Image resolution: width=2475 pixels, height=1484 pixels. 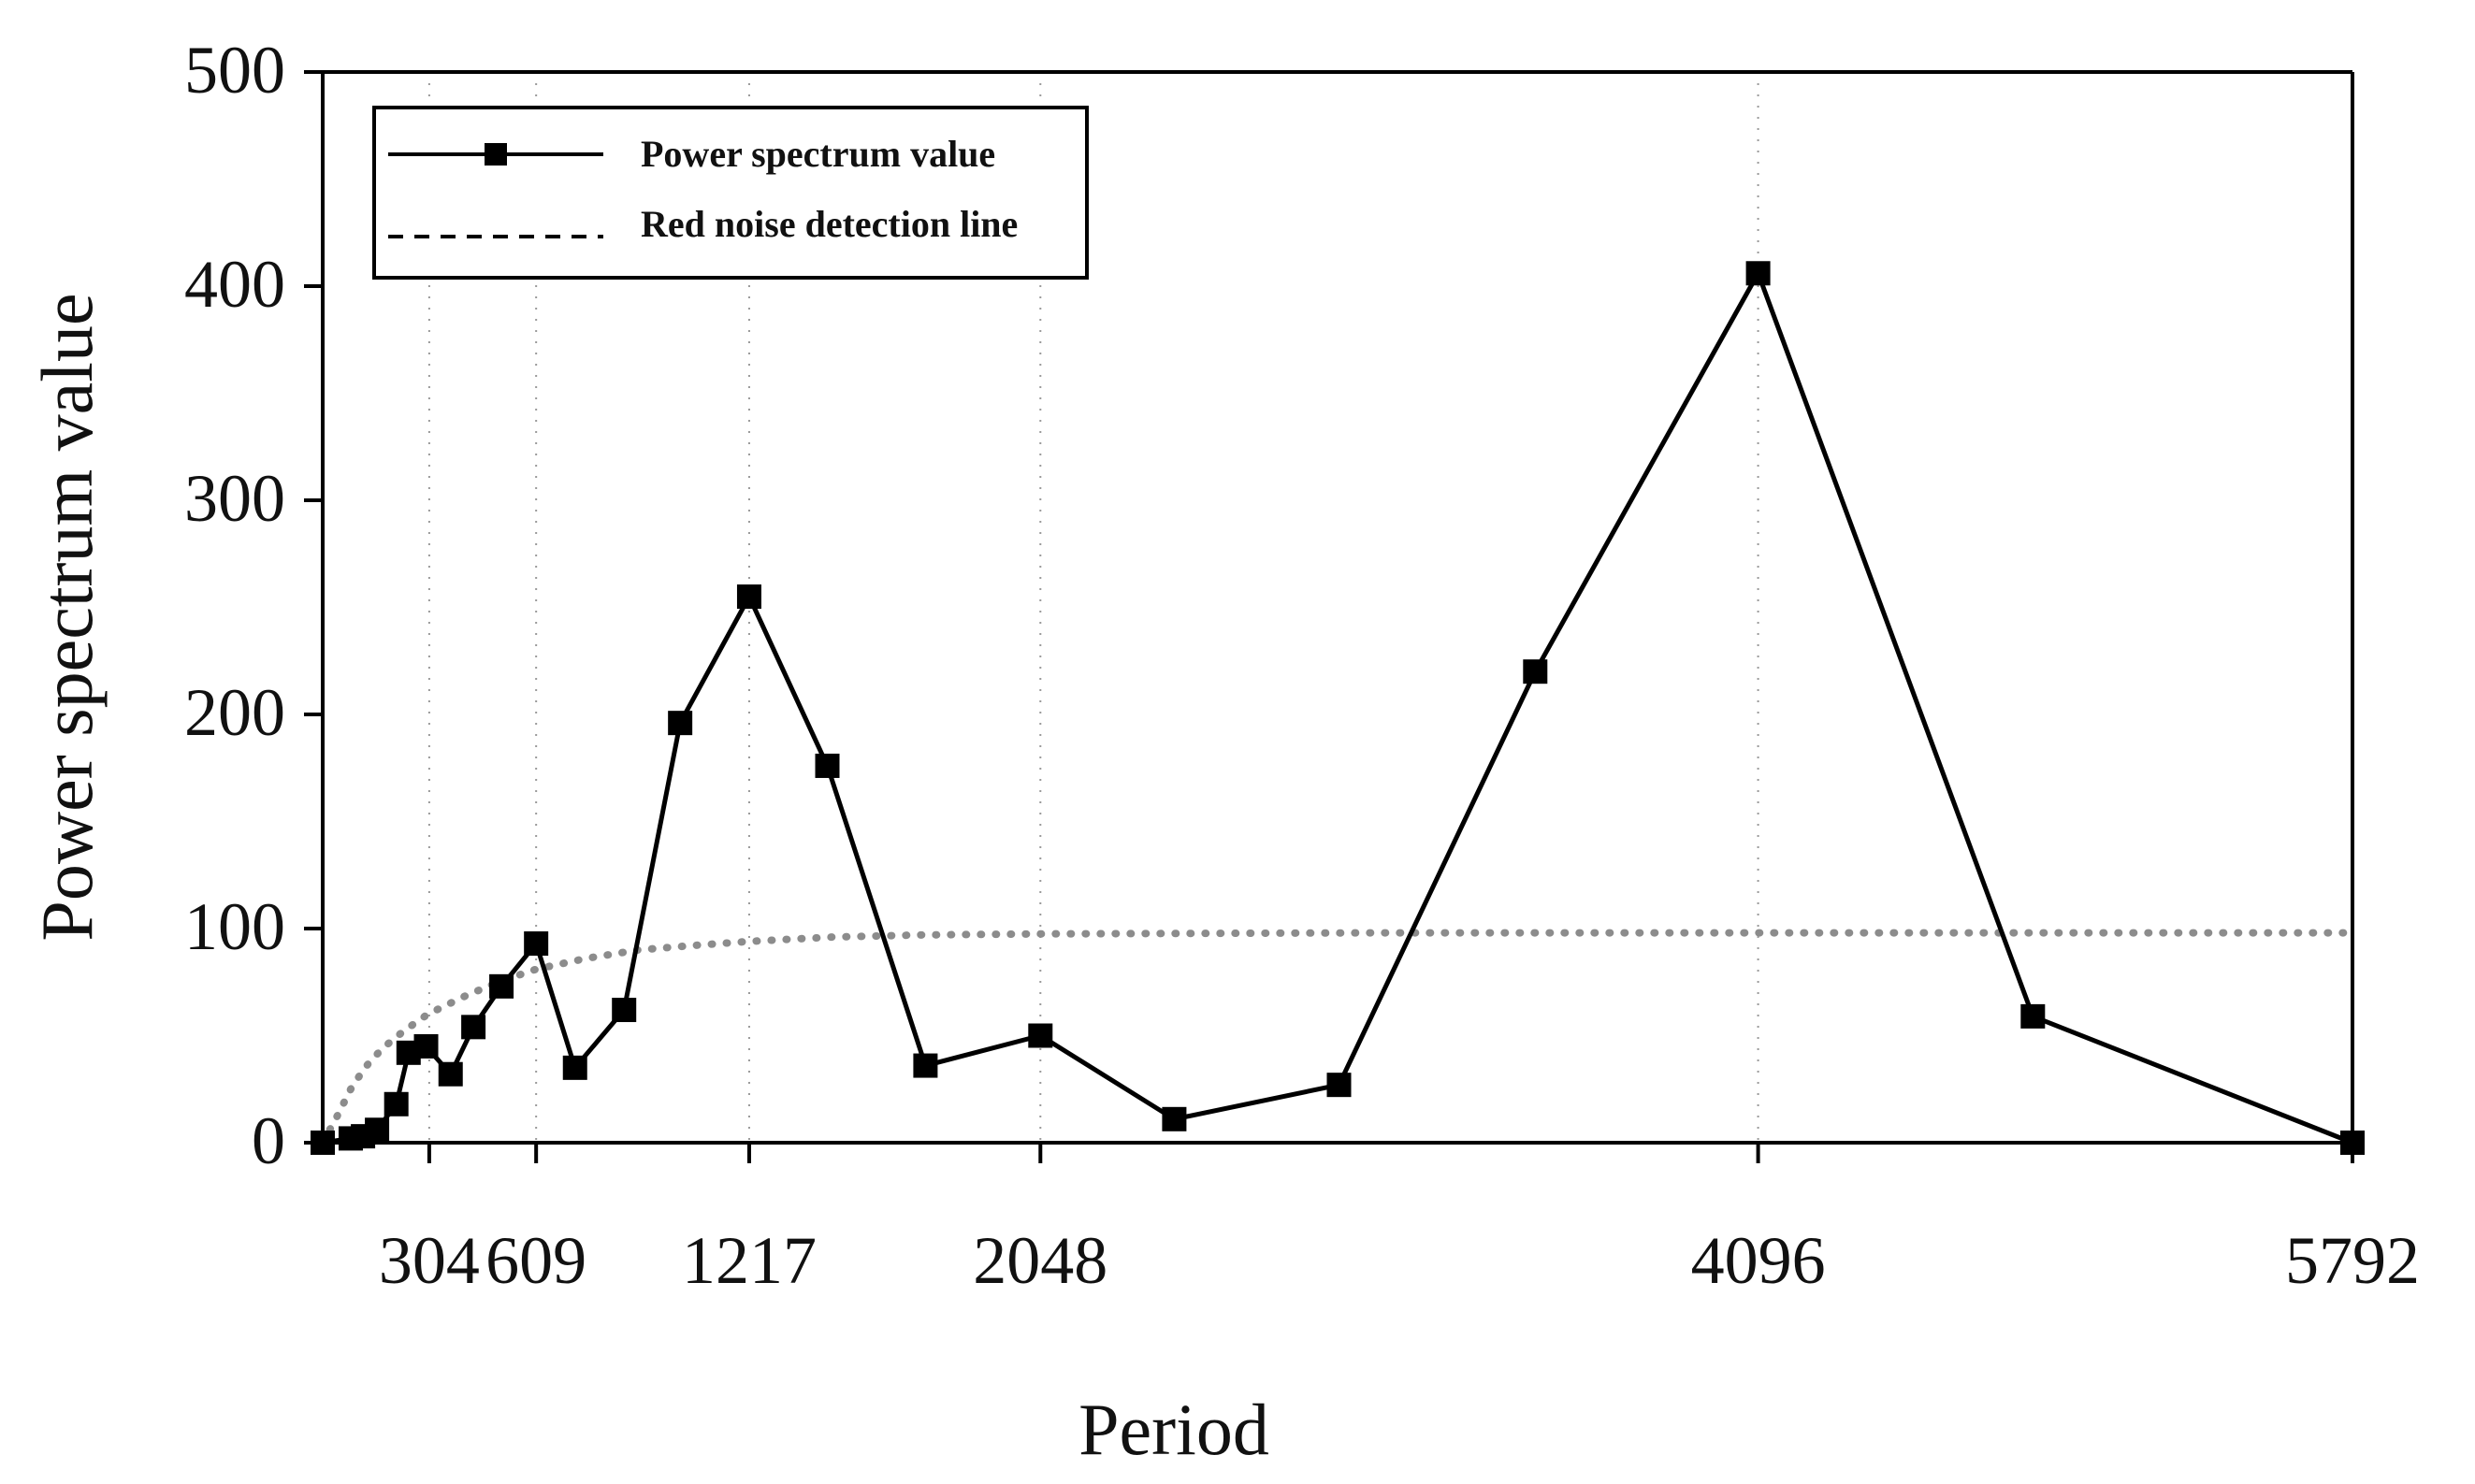 What do you see at coordinates (829, 224) in the screenshot?
I see `legend-label-red-noise: Red noise detection line` at bounding box center [829, 224].